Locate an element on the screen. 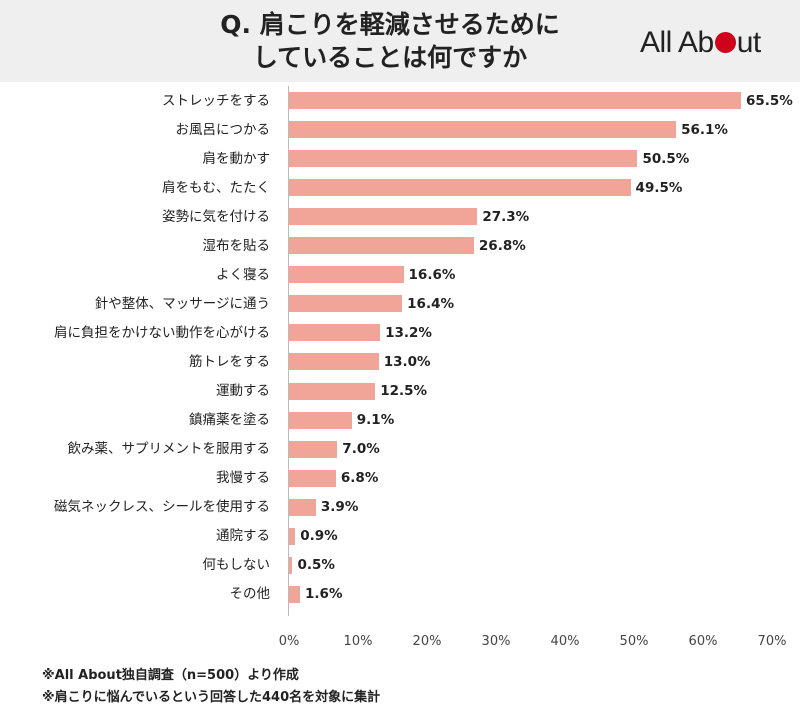 This screenshot has width=800, height=716. footnote-sample: ※肩こりに悩んでいるという回答した440名を対象に集計 is located at coordinates (211, 697).